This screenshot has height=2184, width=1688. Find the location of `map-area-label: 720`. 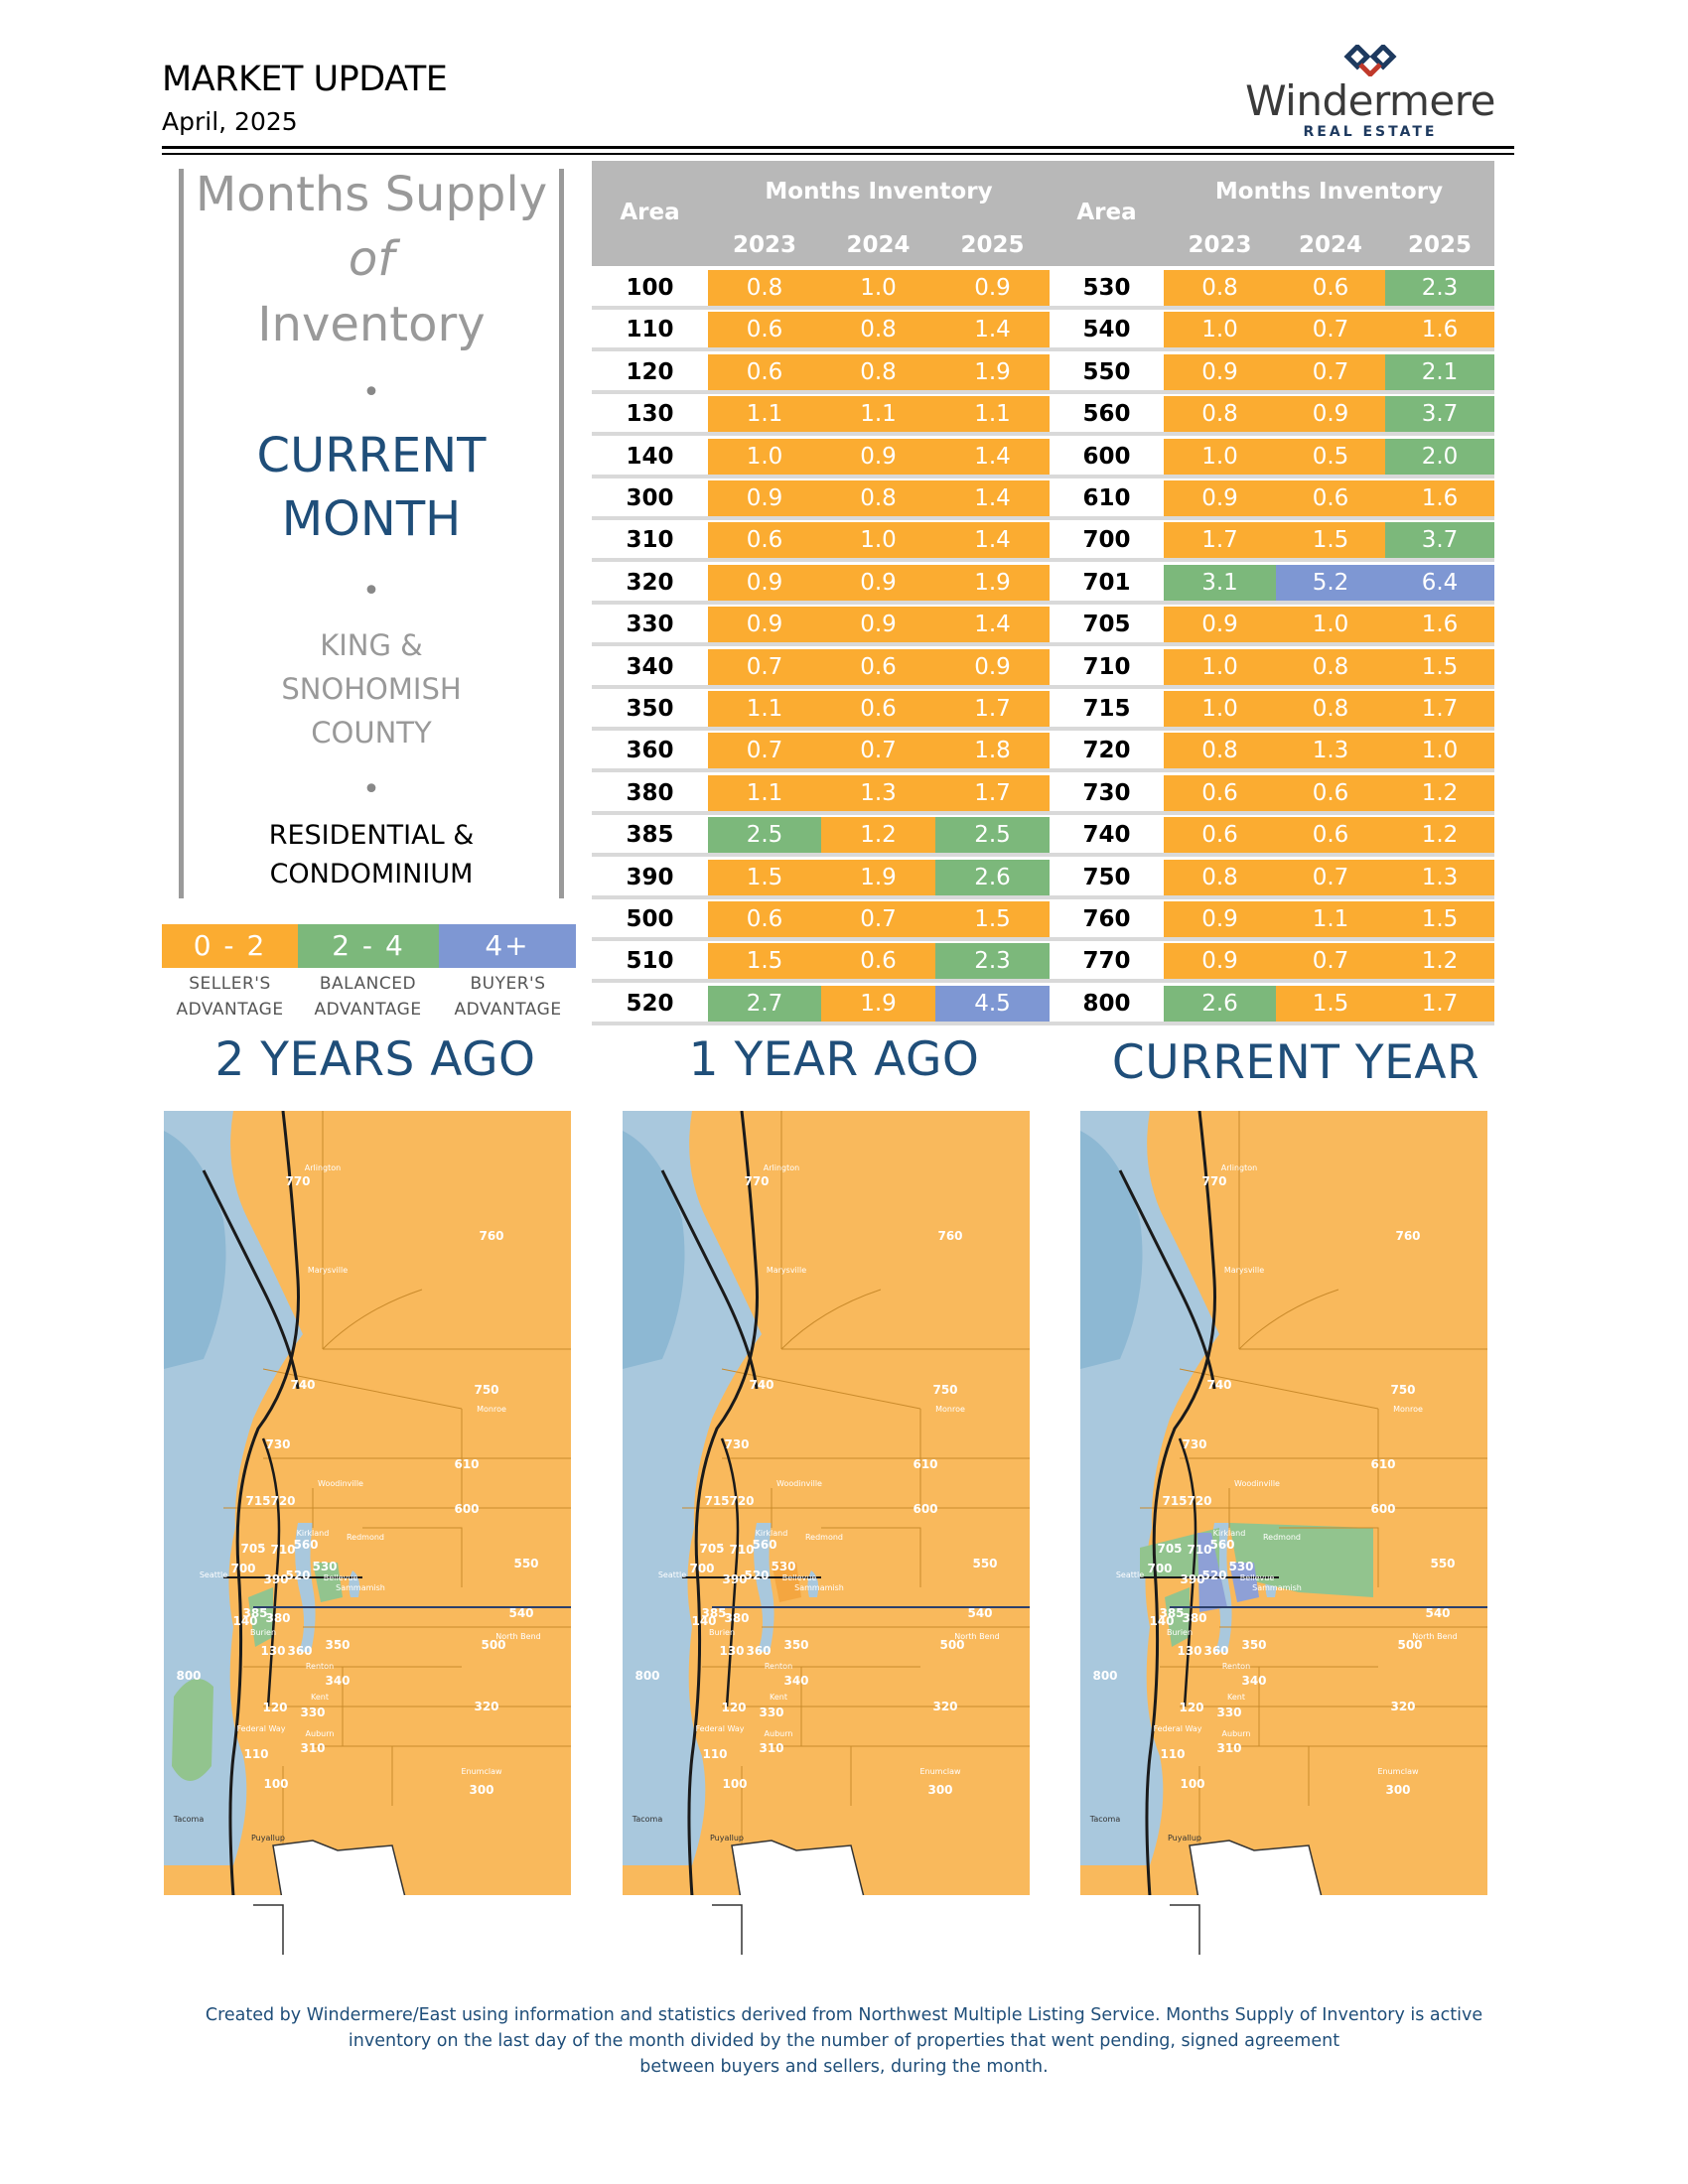

map-area-label: 720 is located at coordinates (741, 1501).